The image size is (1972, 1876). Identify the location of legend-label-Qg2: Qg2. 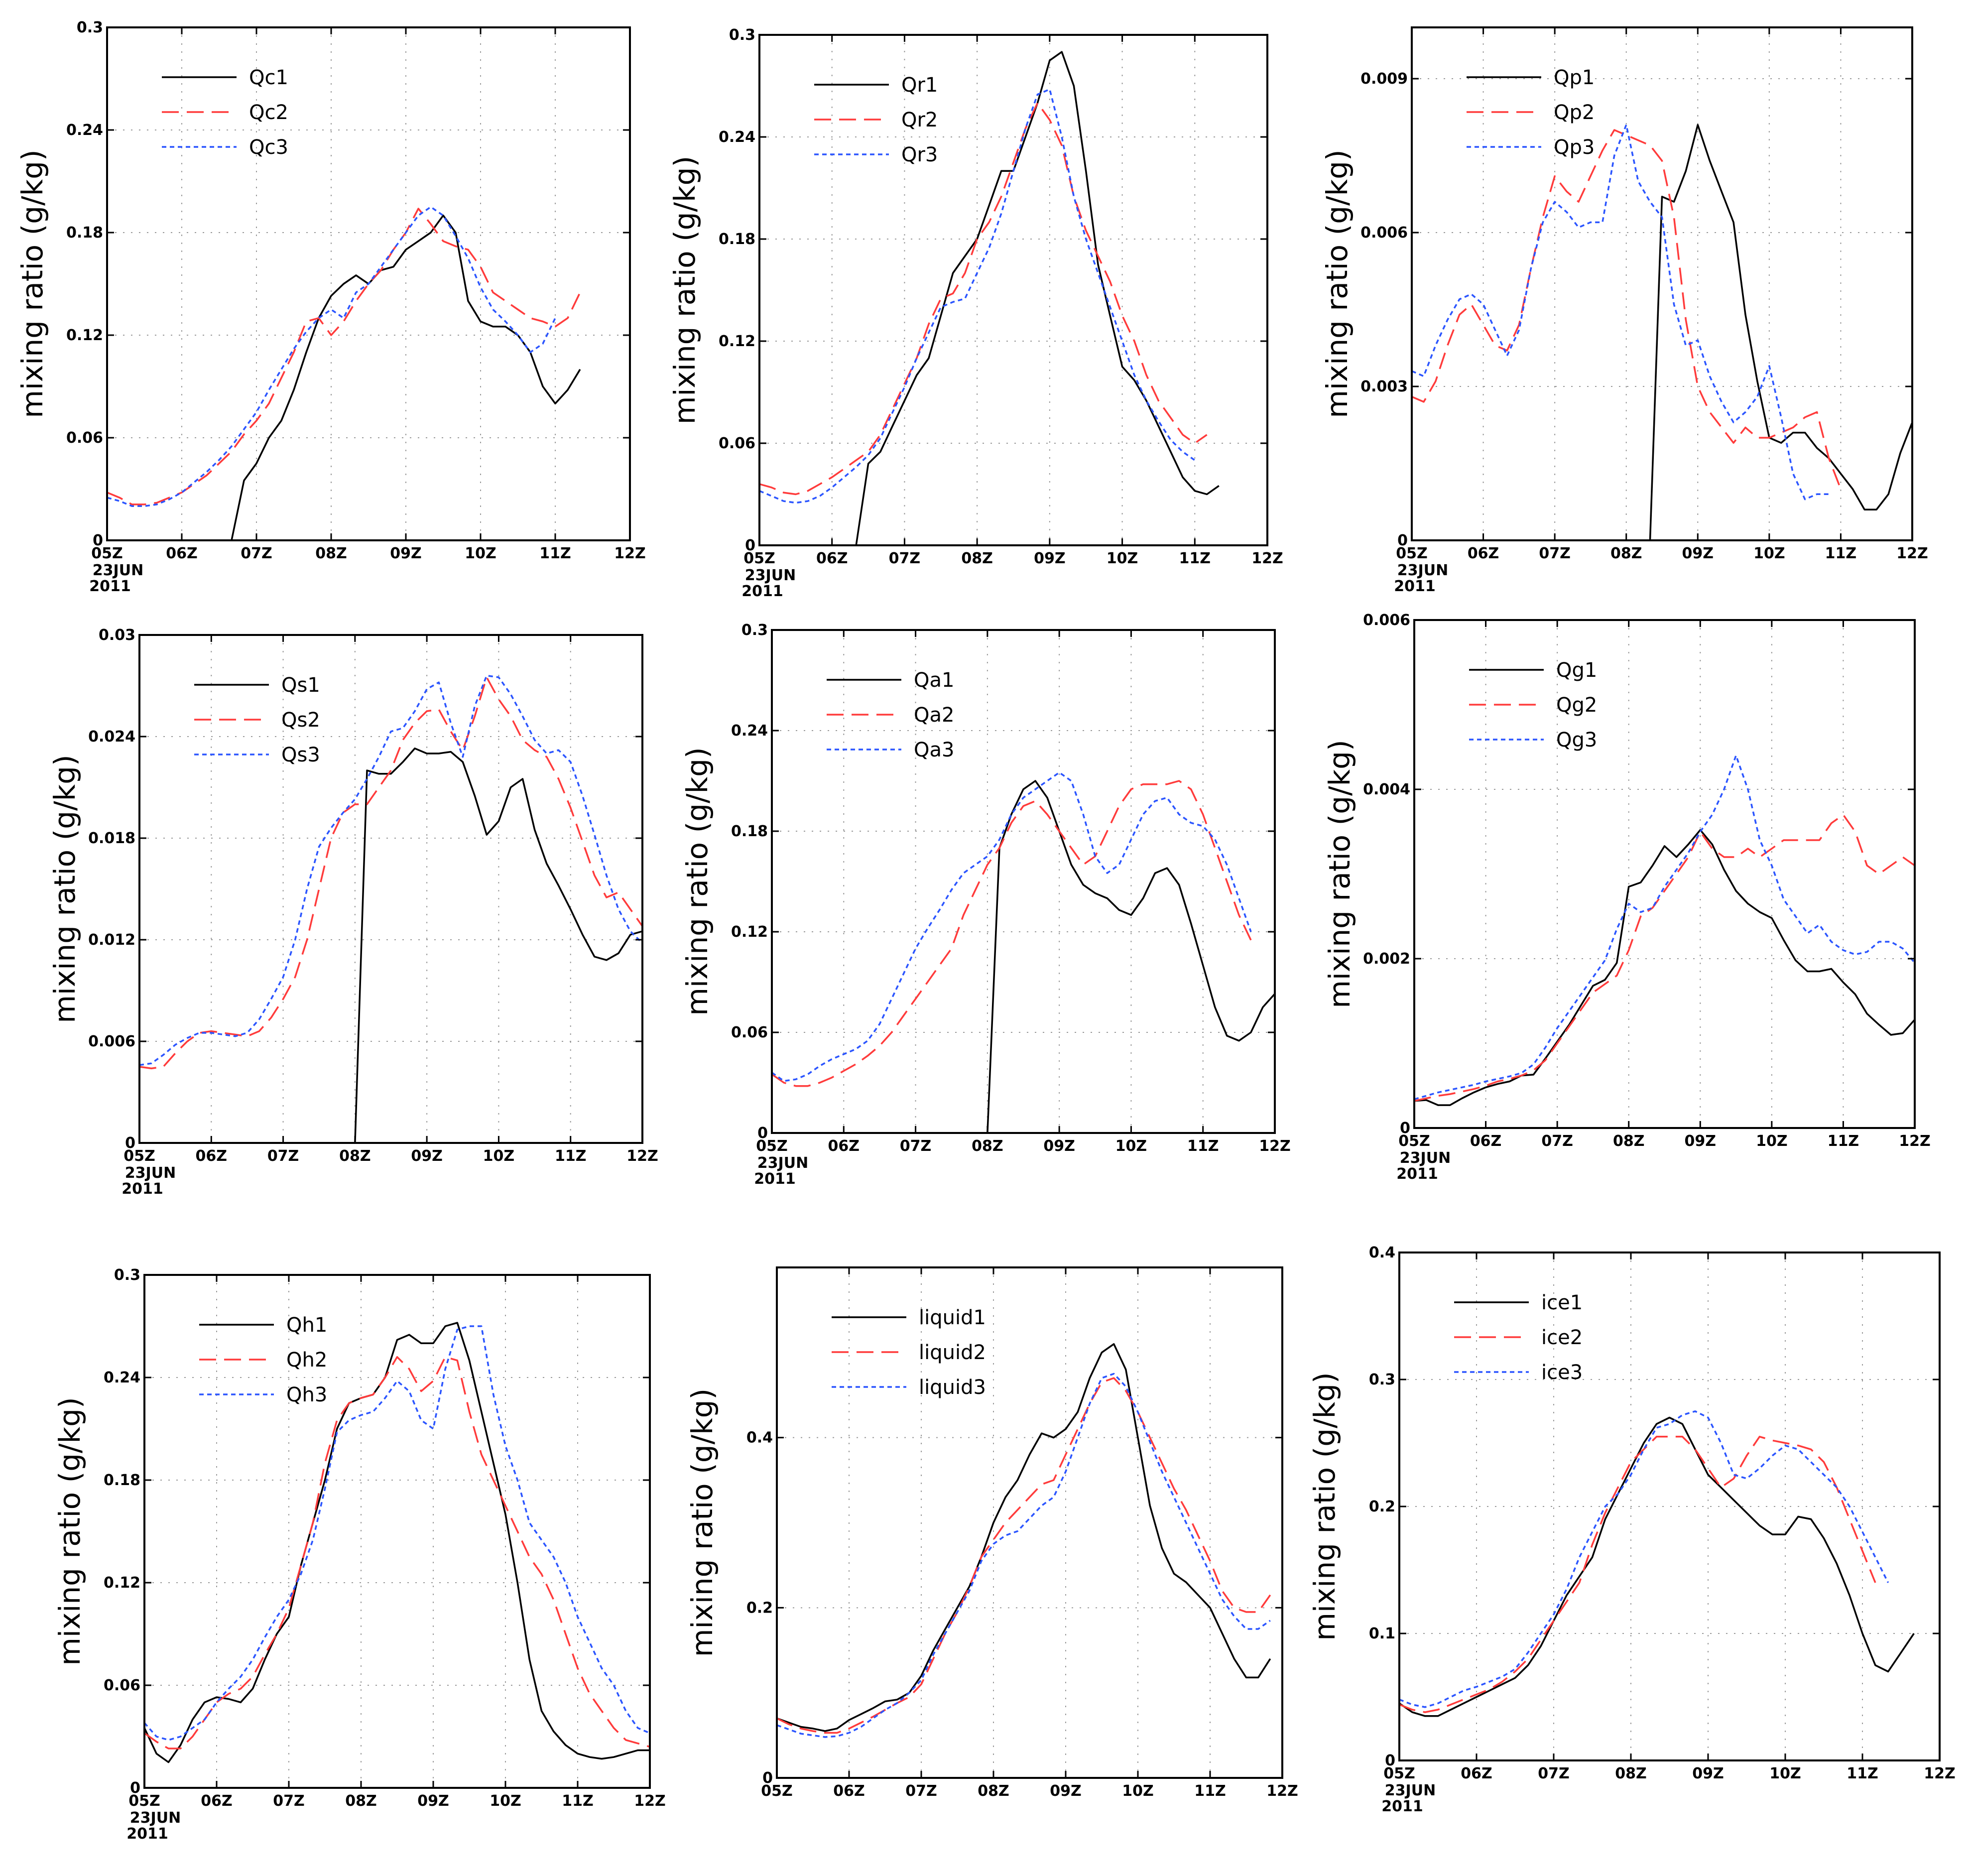
(1576, 705).